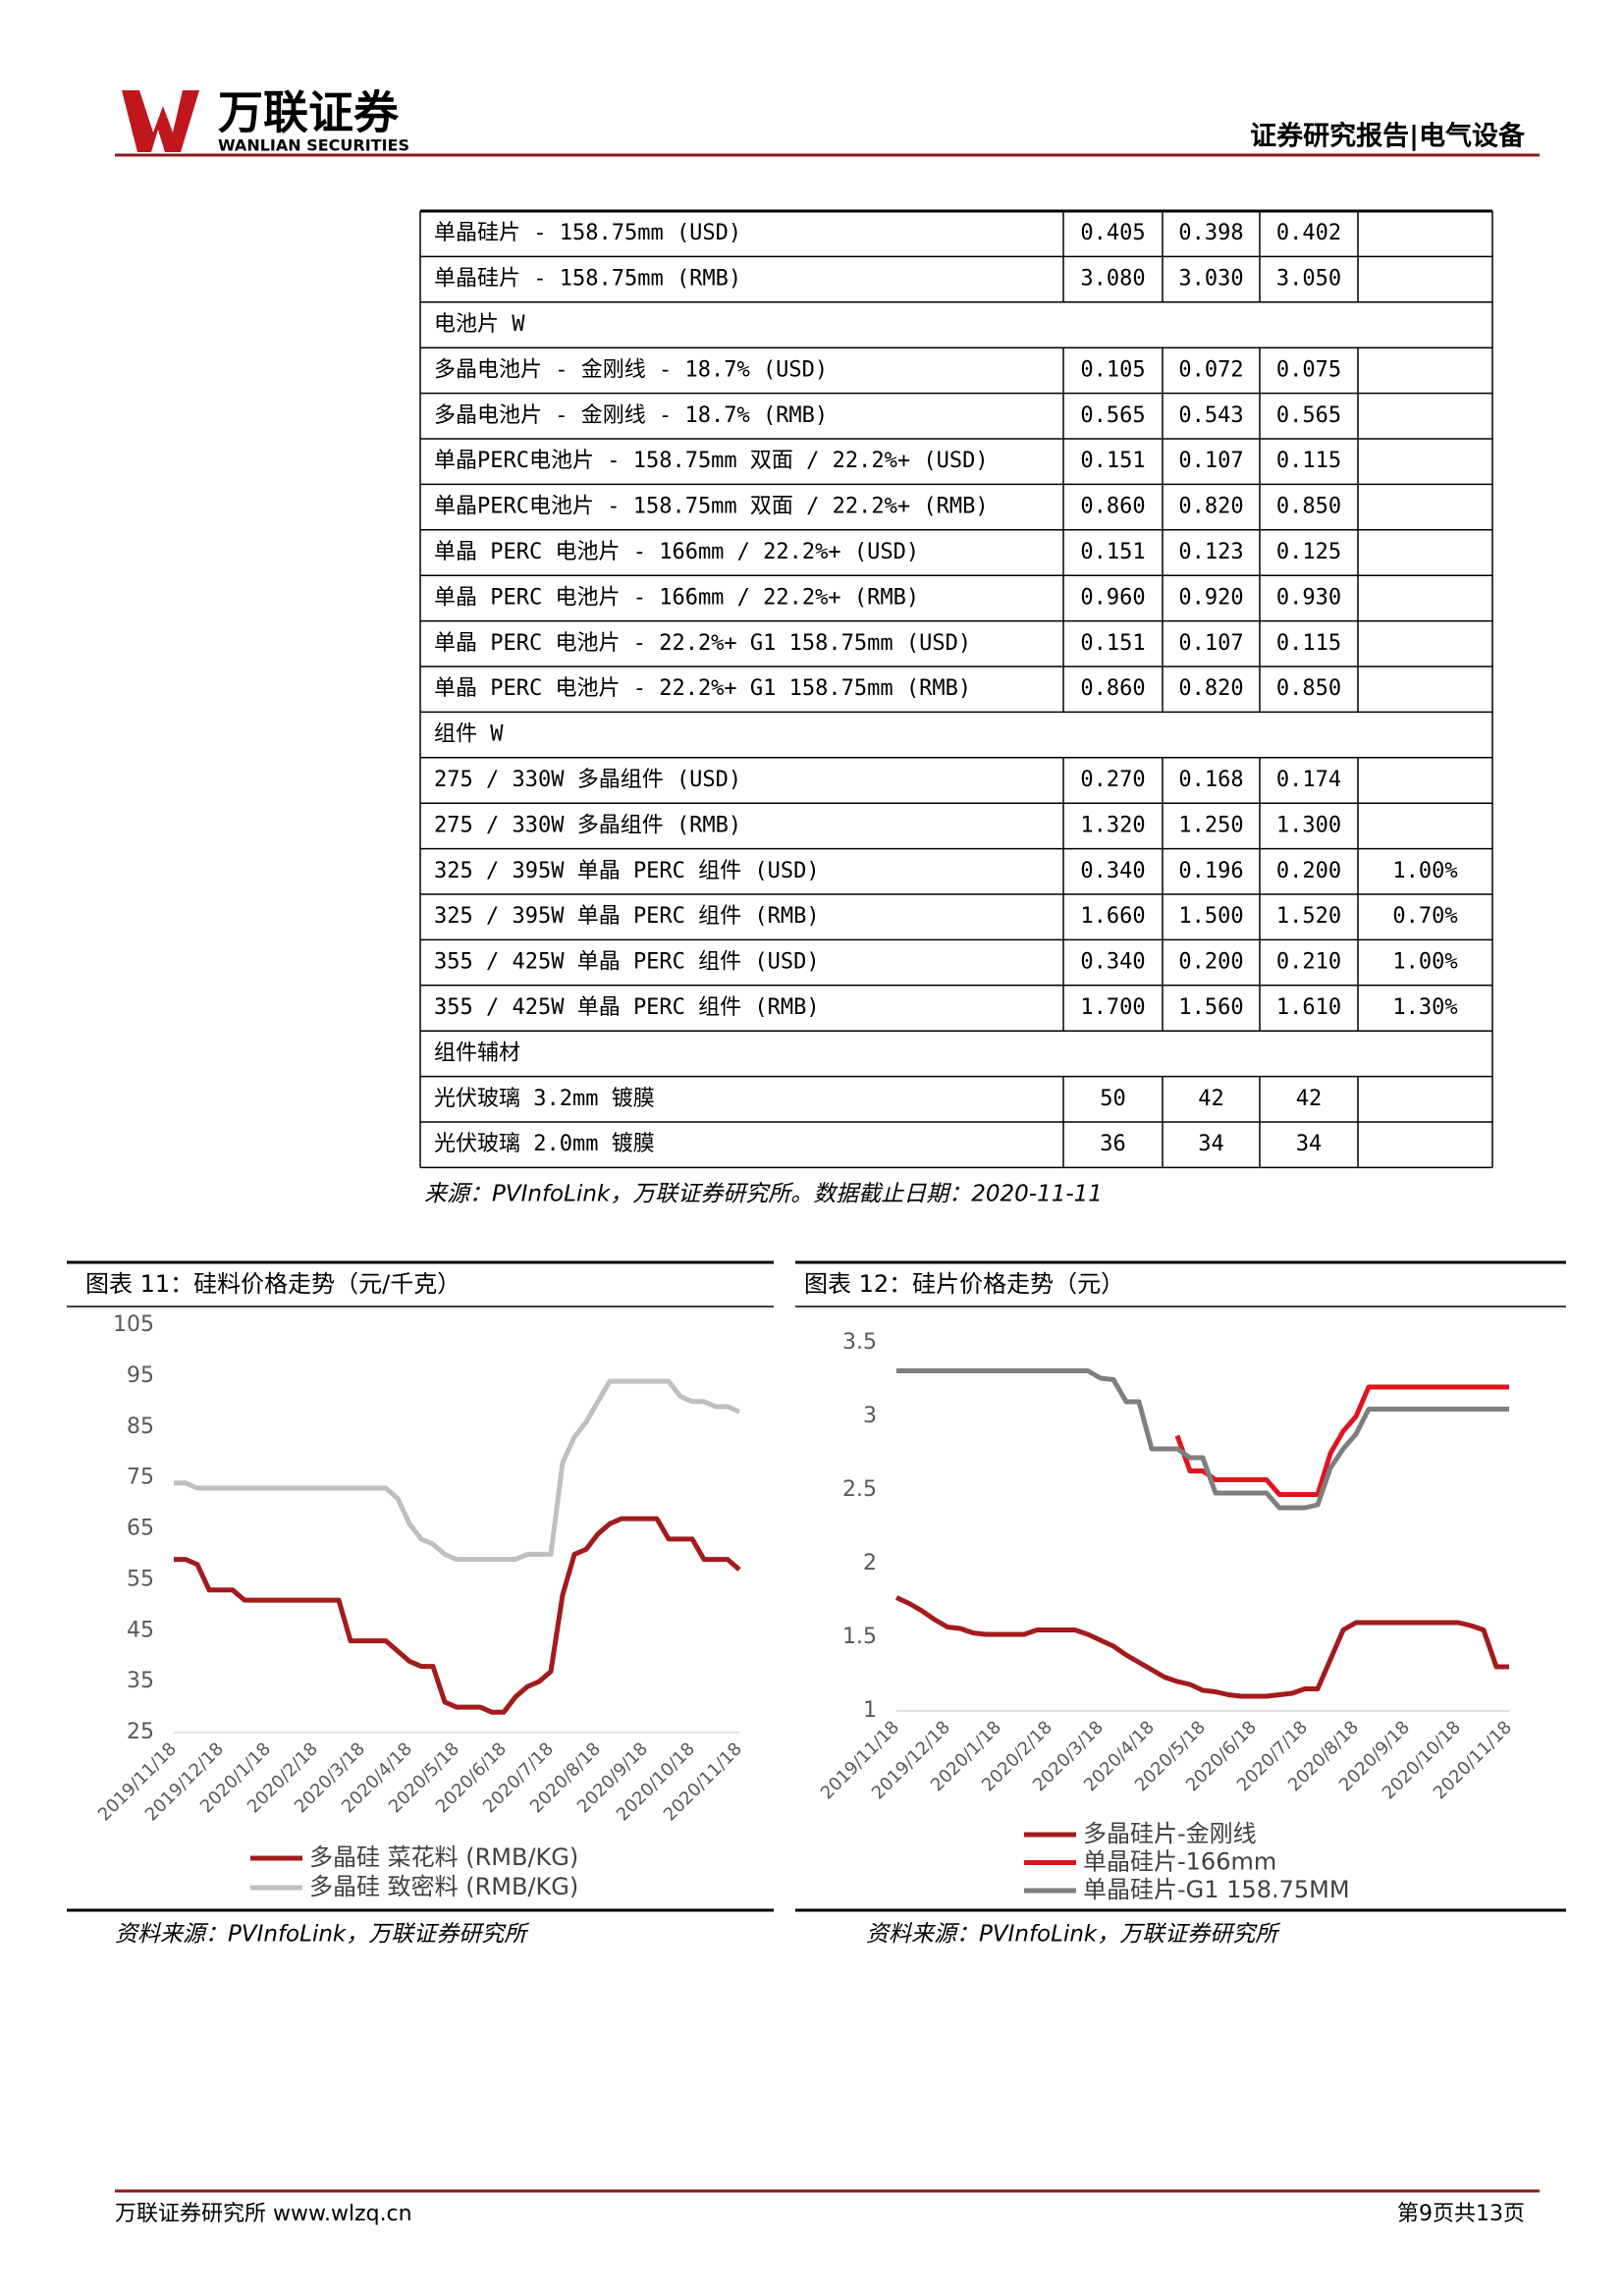  I want to click on legend-label: 单晶硅片-166mm, so click(1179, 1862).